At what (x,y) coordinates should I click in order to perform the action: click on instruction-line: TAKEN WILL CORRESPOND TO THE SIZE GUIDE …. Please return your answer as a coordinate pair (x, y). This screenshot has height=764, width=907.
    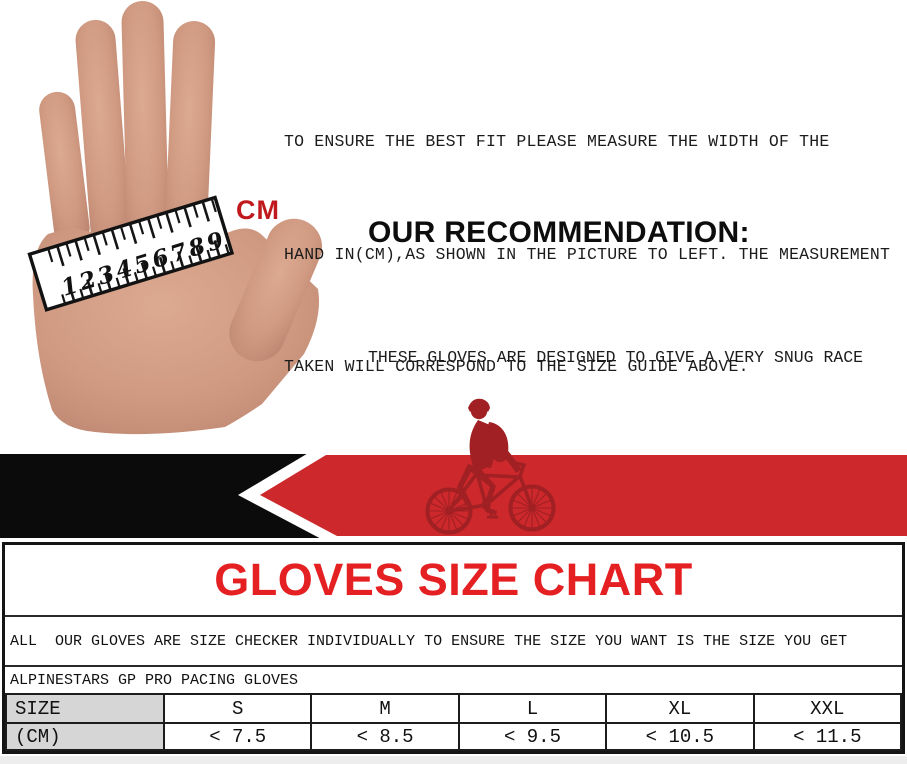
    Looking at the image, I should click on (516, 366).